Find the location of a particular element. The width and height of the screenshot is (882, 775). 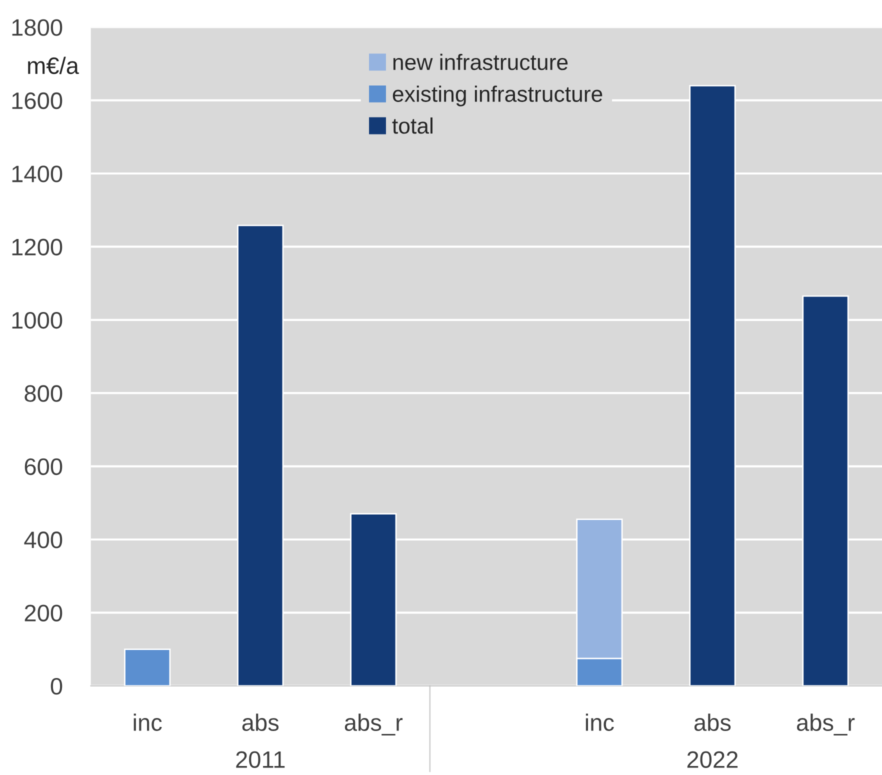

y-tick-label: 0 is located at coordinates (56, 686).